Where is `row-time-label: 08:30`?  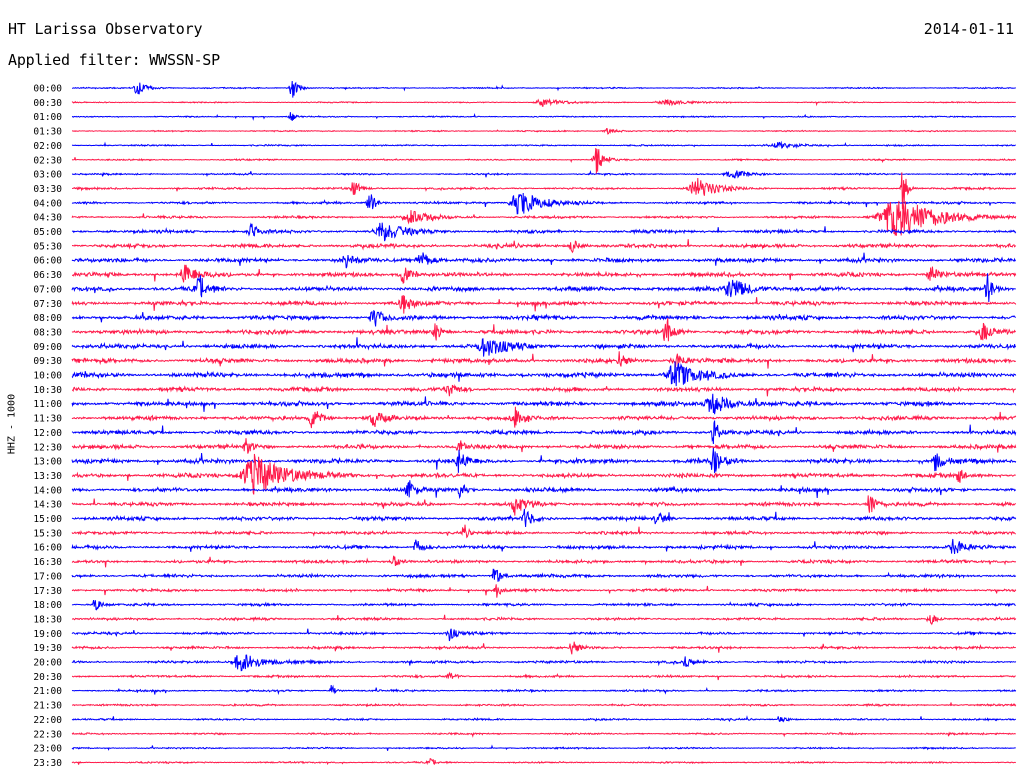 row-time-label: 08:30 is located at coordinates (47, 332).